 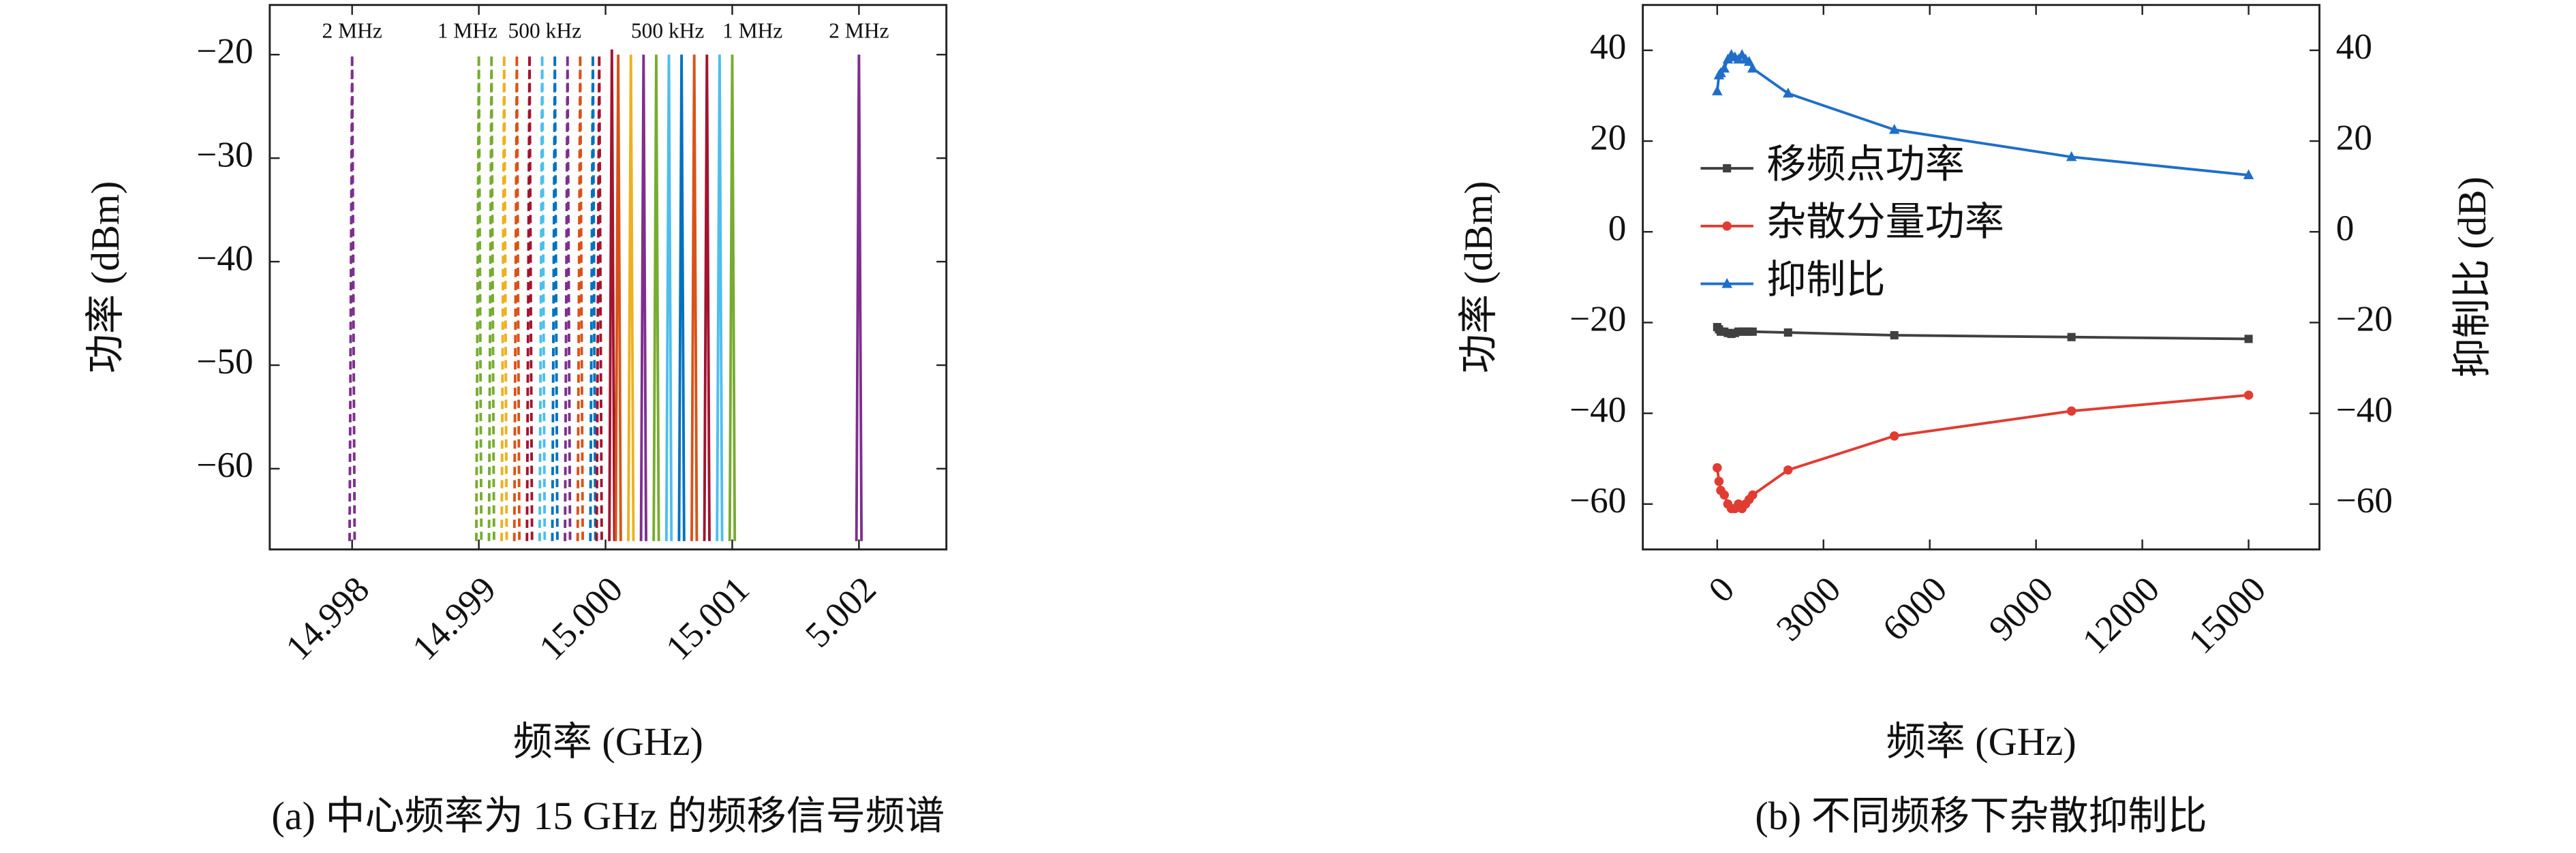 What do you see at coordinates (225, 154) in the screenshot?
I see `y-tick-label: −30` at bounding box center [225, 154].